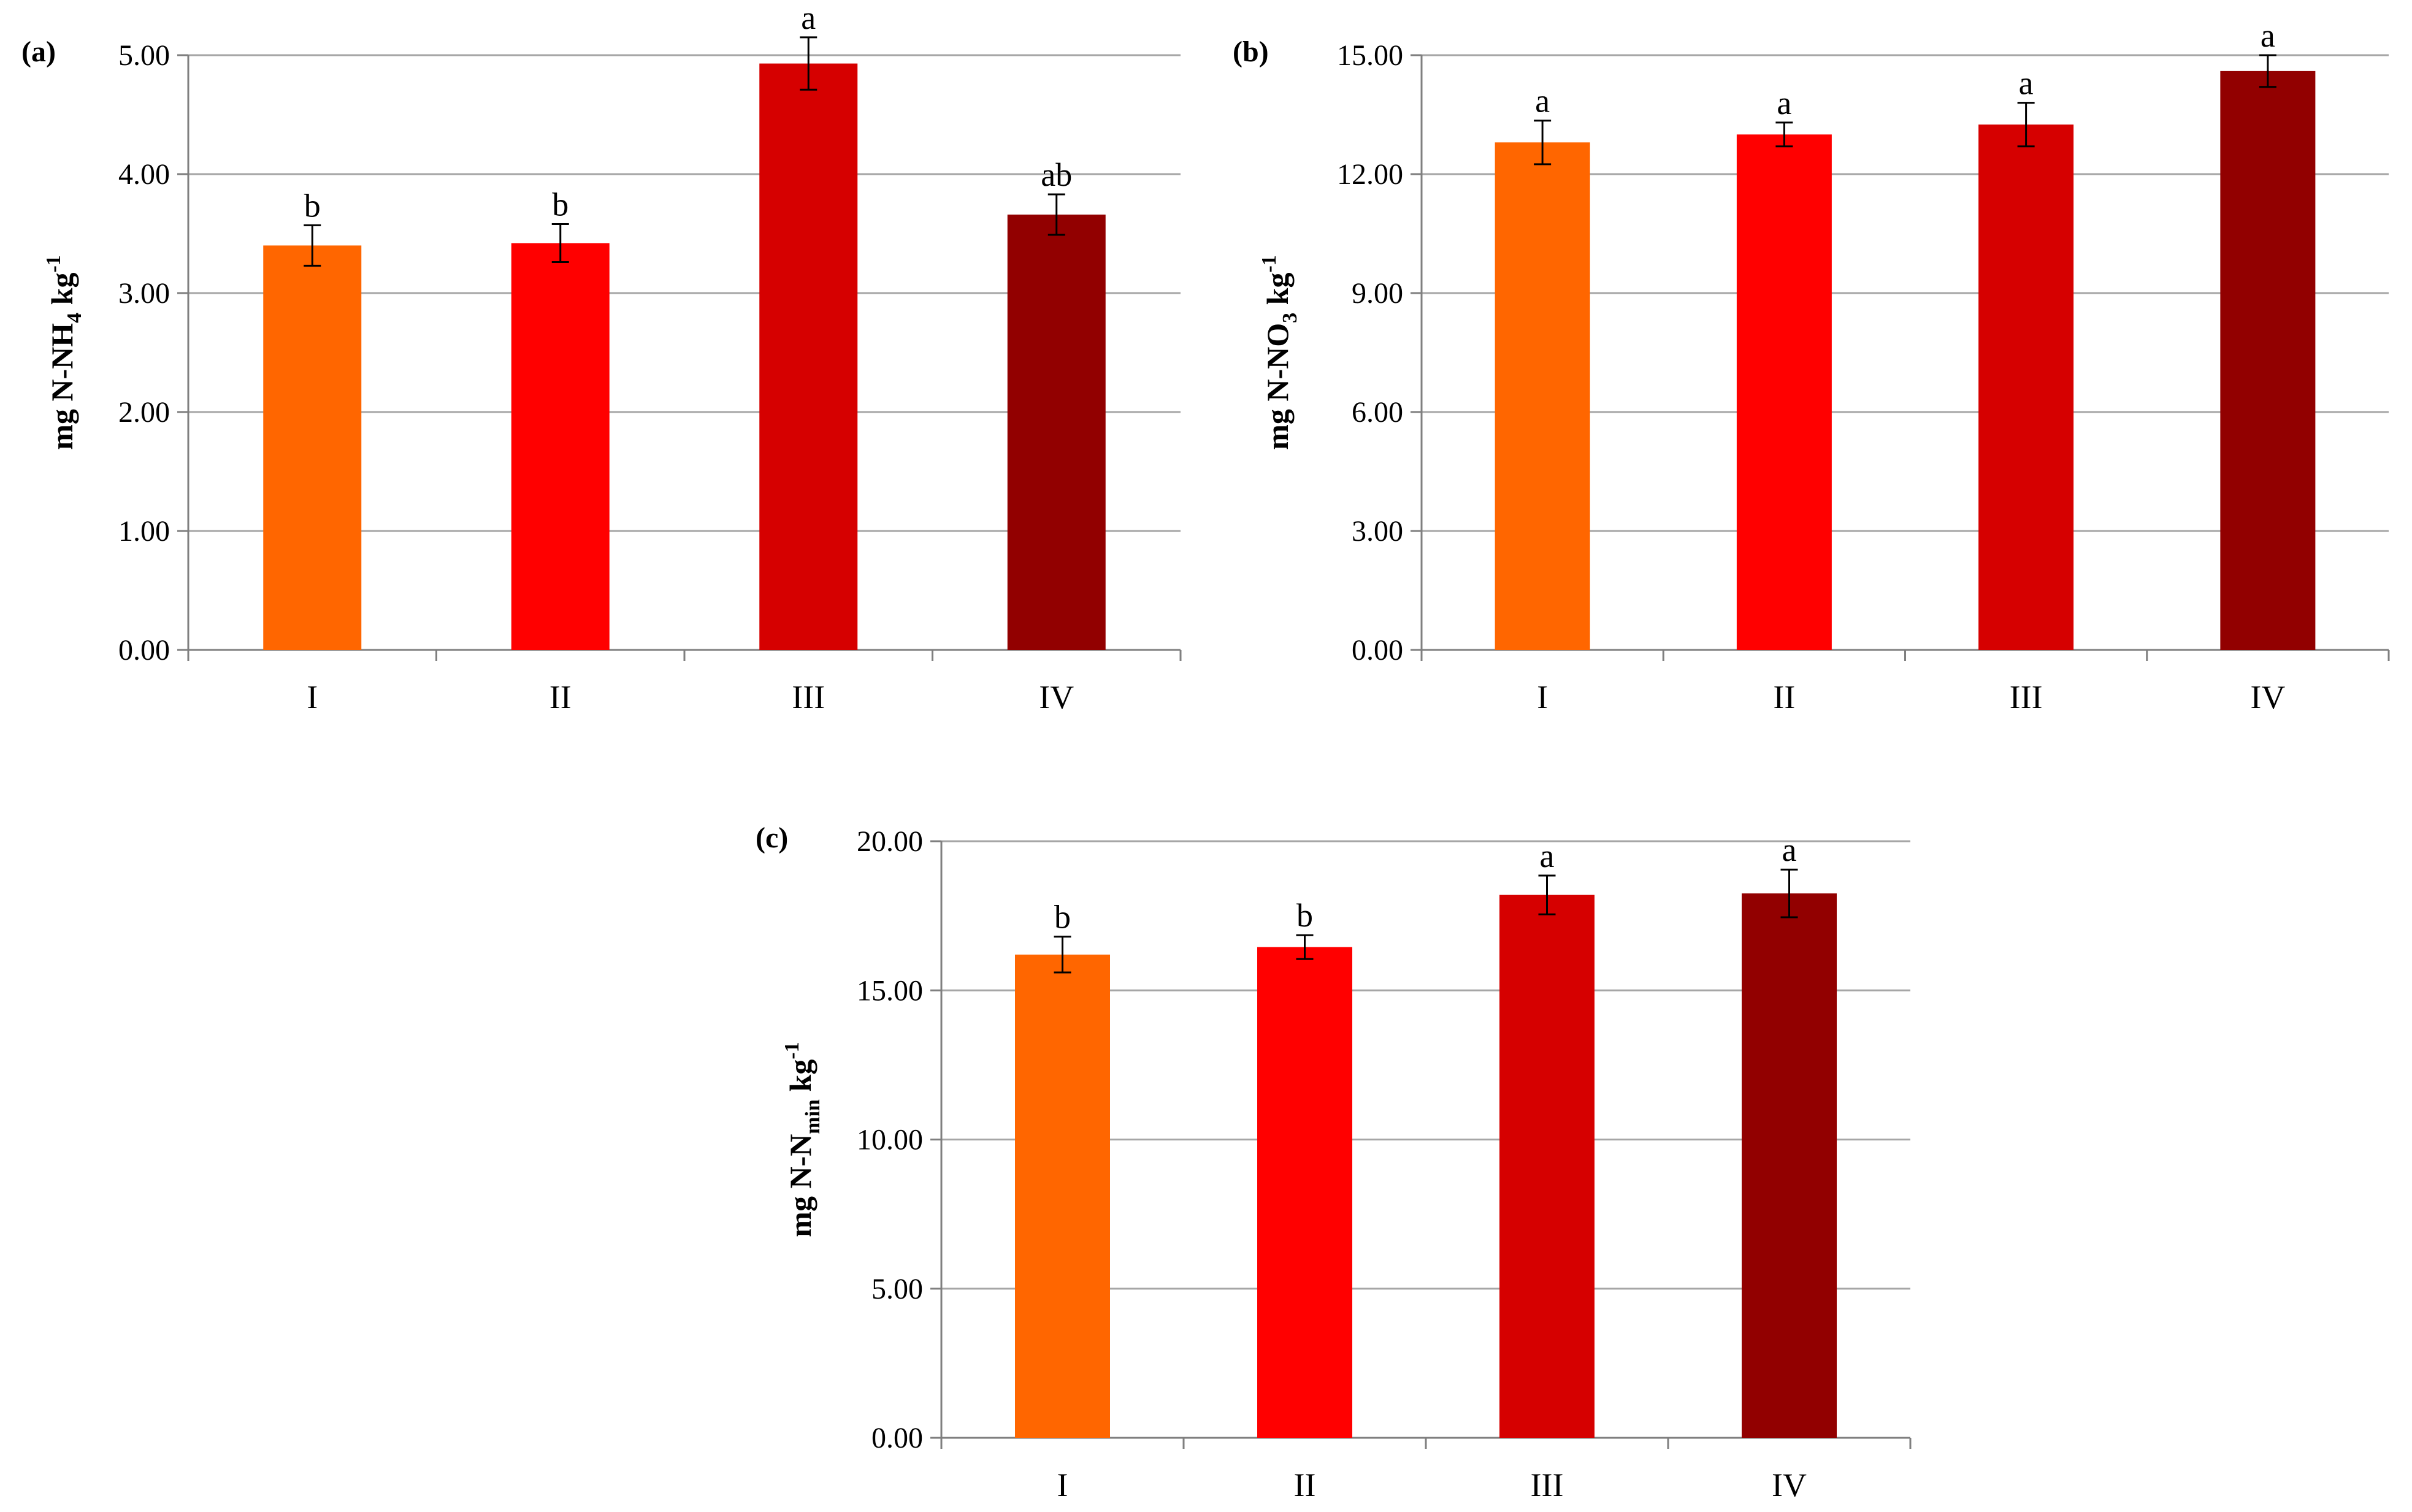 The height and width of the screenshot is (1512, 2412). I want to click on significance-letter: ab, so click(1057, 174).